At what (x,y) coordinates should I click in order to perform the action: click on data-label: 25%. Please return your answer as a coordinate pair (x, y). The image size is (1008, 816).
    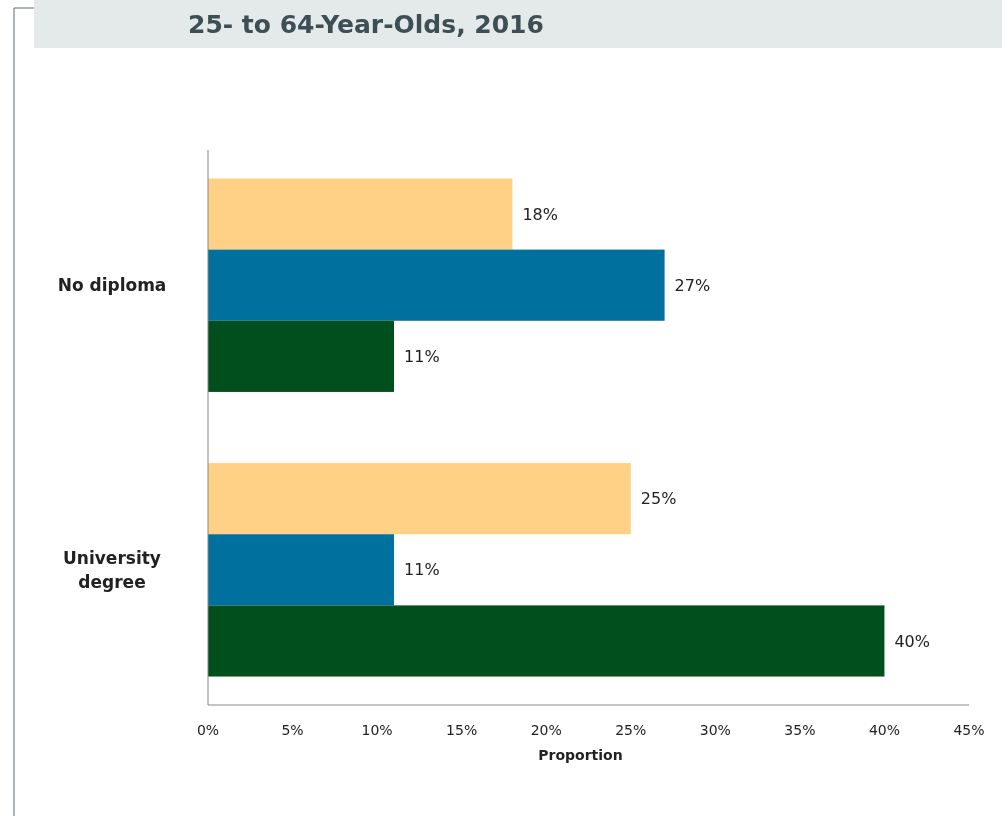
    Looking at the image, I should click on (658, 499).